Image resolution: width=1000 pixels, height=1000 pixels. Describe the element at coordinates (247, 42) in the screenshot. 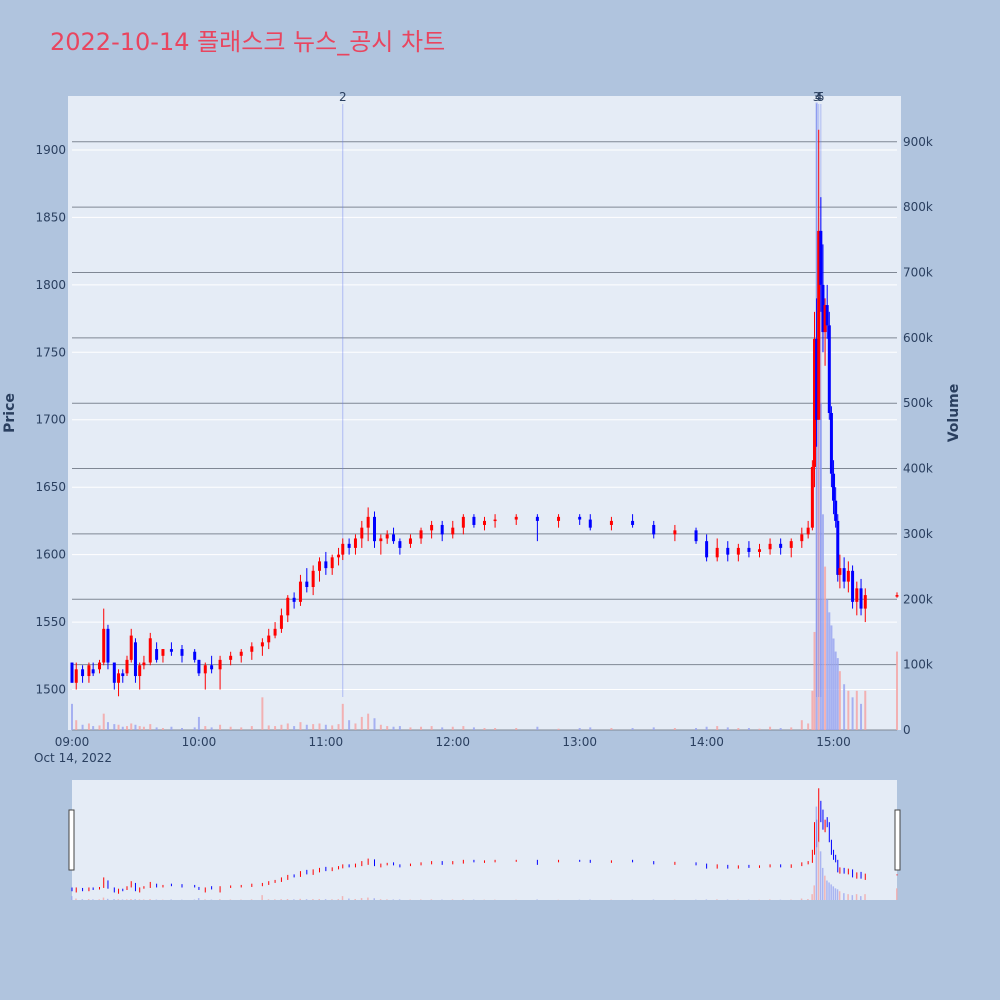

I see `chart-title: 2022-10-14 플래스크 뉴스_공시 차트` at that location.